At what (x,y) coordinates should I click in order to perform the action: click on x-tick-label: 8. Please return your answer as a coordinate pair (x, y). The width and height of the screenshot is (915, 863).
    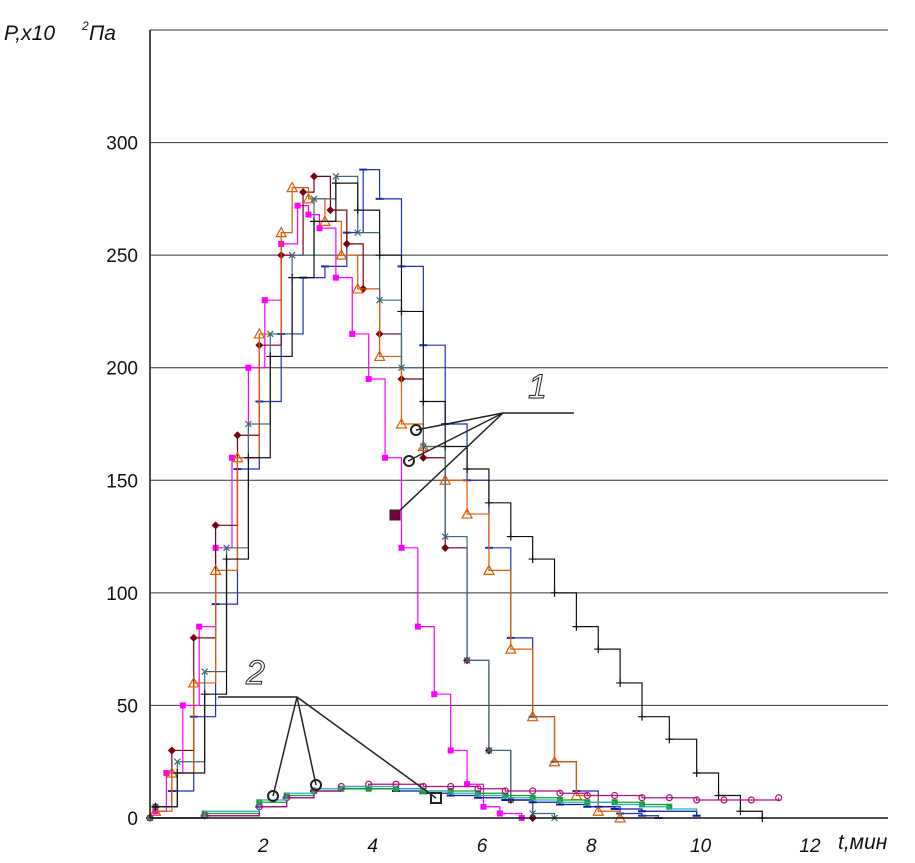
    Looking at the image, I should click on (591, 846).